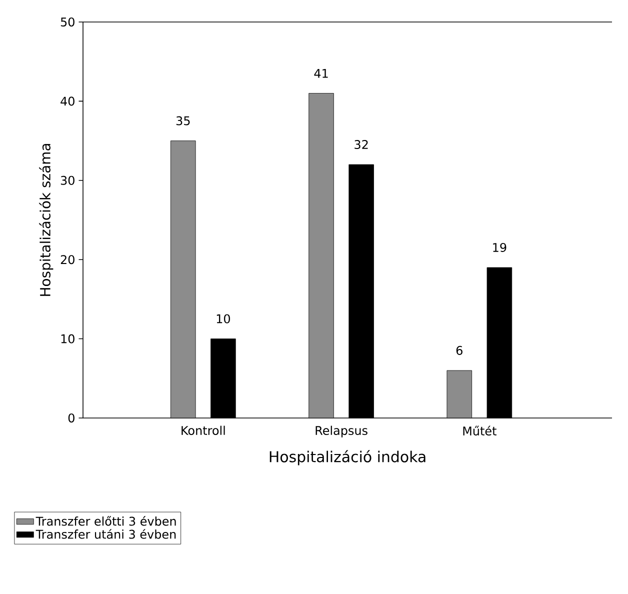 The image size is (628, 594). What do you see at coordinates (67, 180) in the screenshot?
I see `y-tick-label: 30` at bounding box center [67, 180].